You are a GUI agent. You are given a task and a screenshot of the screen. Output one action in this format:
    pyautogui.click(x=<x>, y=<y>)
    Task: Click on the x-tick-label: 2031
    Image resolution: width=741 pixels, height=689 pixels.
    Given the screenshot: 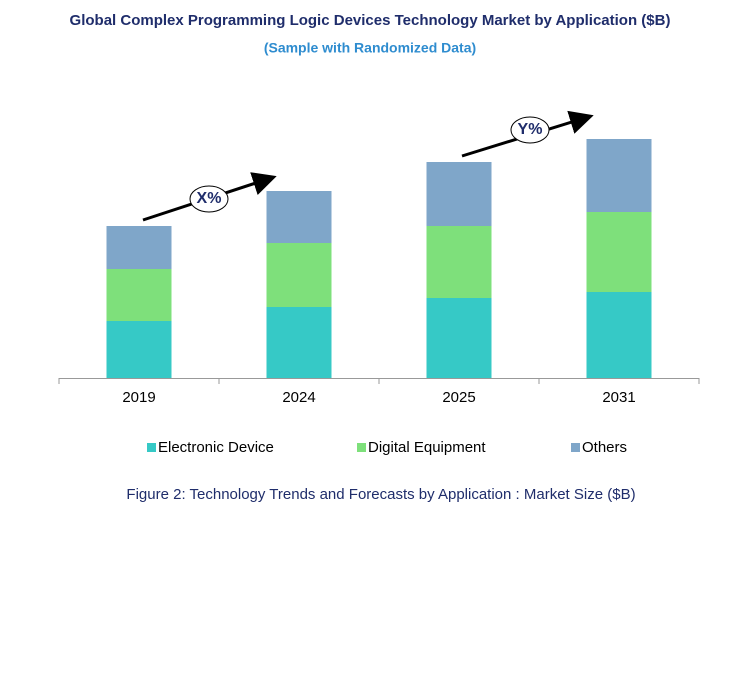 What is the action you would take?
    pyautogui.click(x=618, y=397)
    